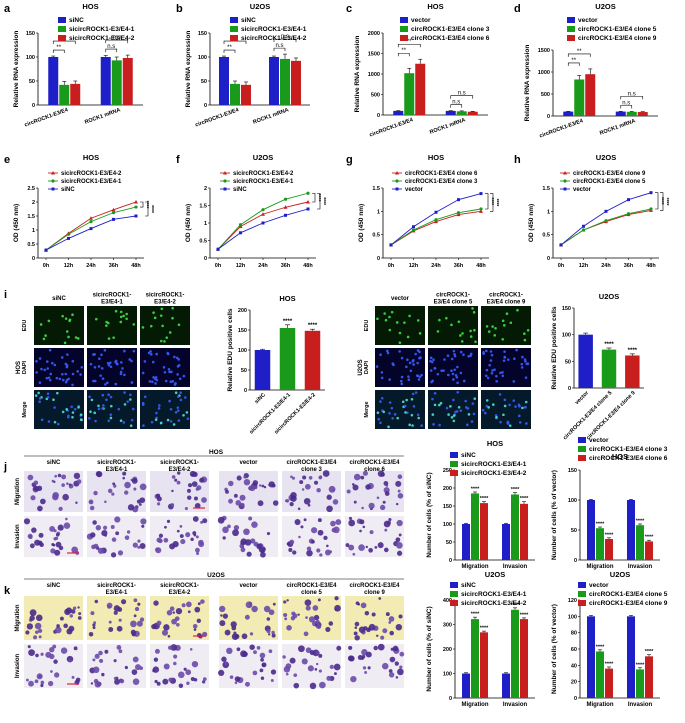  What do you see at coordinates (574, 683) in the screenshot?
I see `y-tick-label: 20` at bounding box center [574, 683].